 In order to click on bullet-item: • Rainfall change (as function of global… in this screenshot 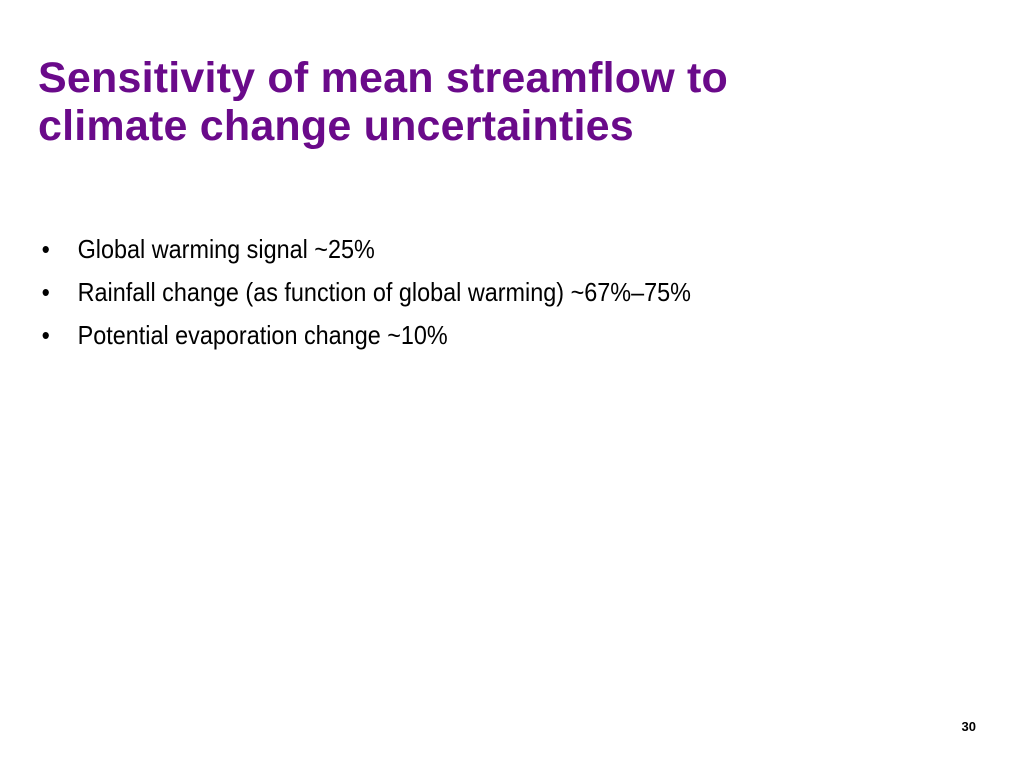, I will do `click(470, 292)`.